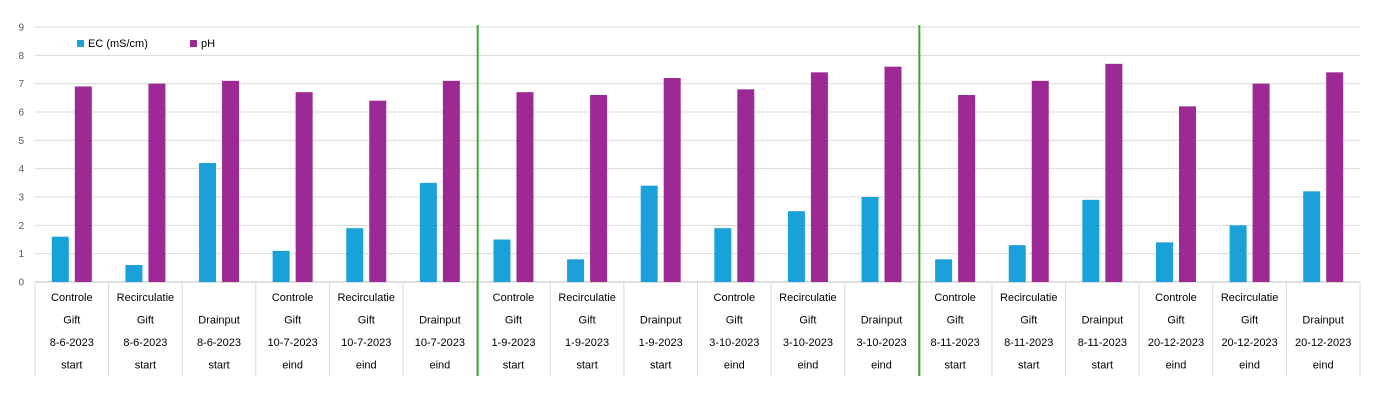  What do you see at coordinates (21, 113) in the screenshot?
I see `y-tick-label: 6` at bounding box center [21, 113].